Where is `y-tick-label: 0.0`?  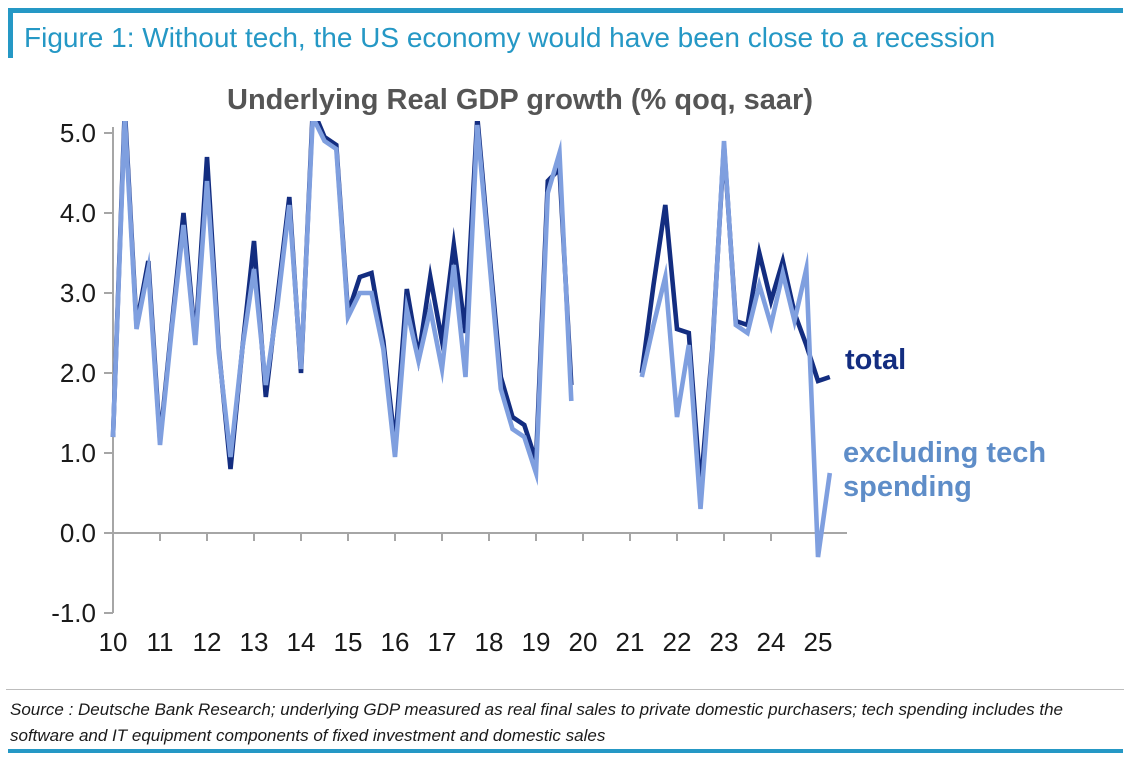
y-tick-label: 0.0 is located at coordinates (77, 533).